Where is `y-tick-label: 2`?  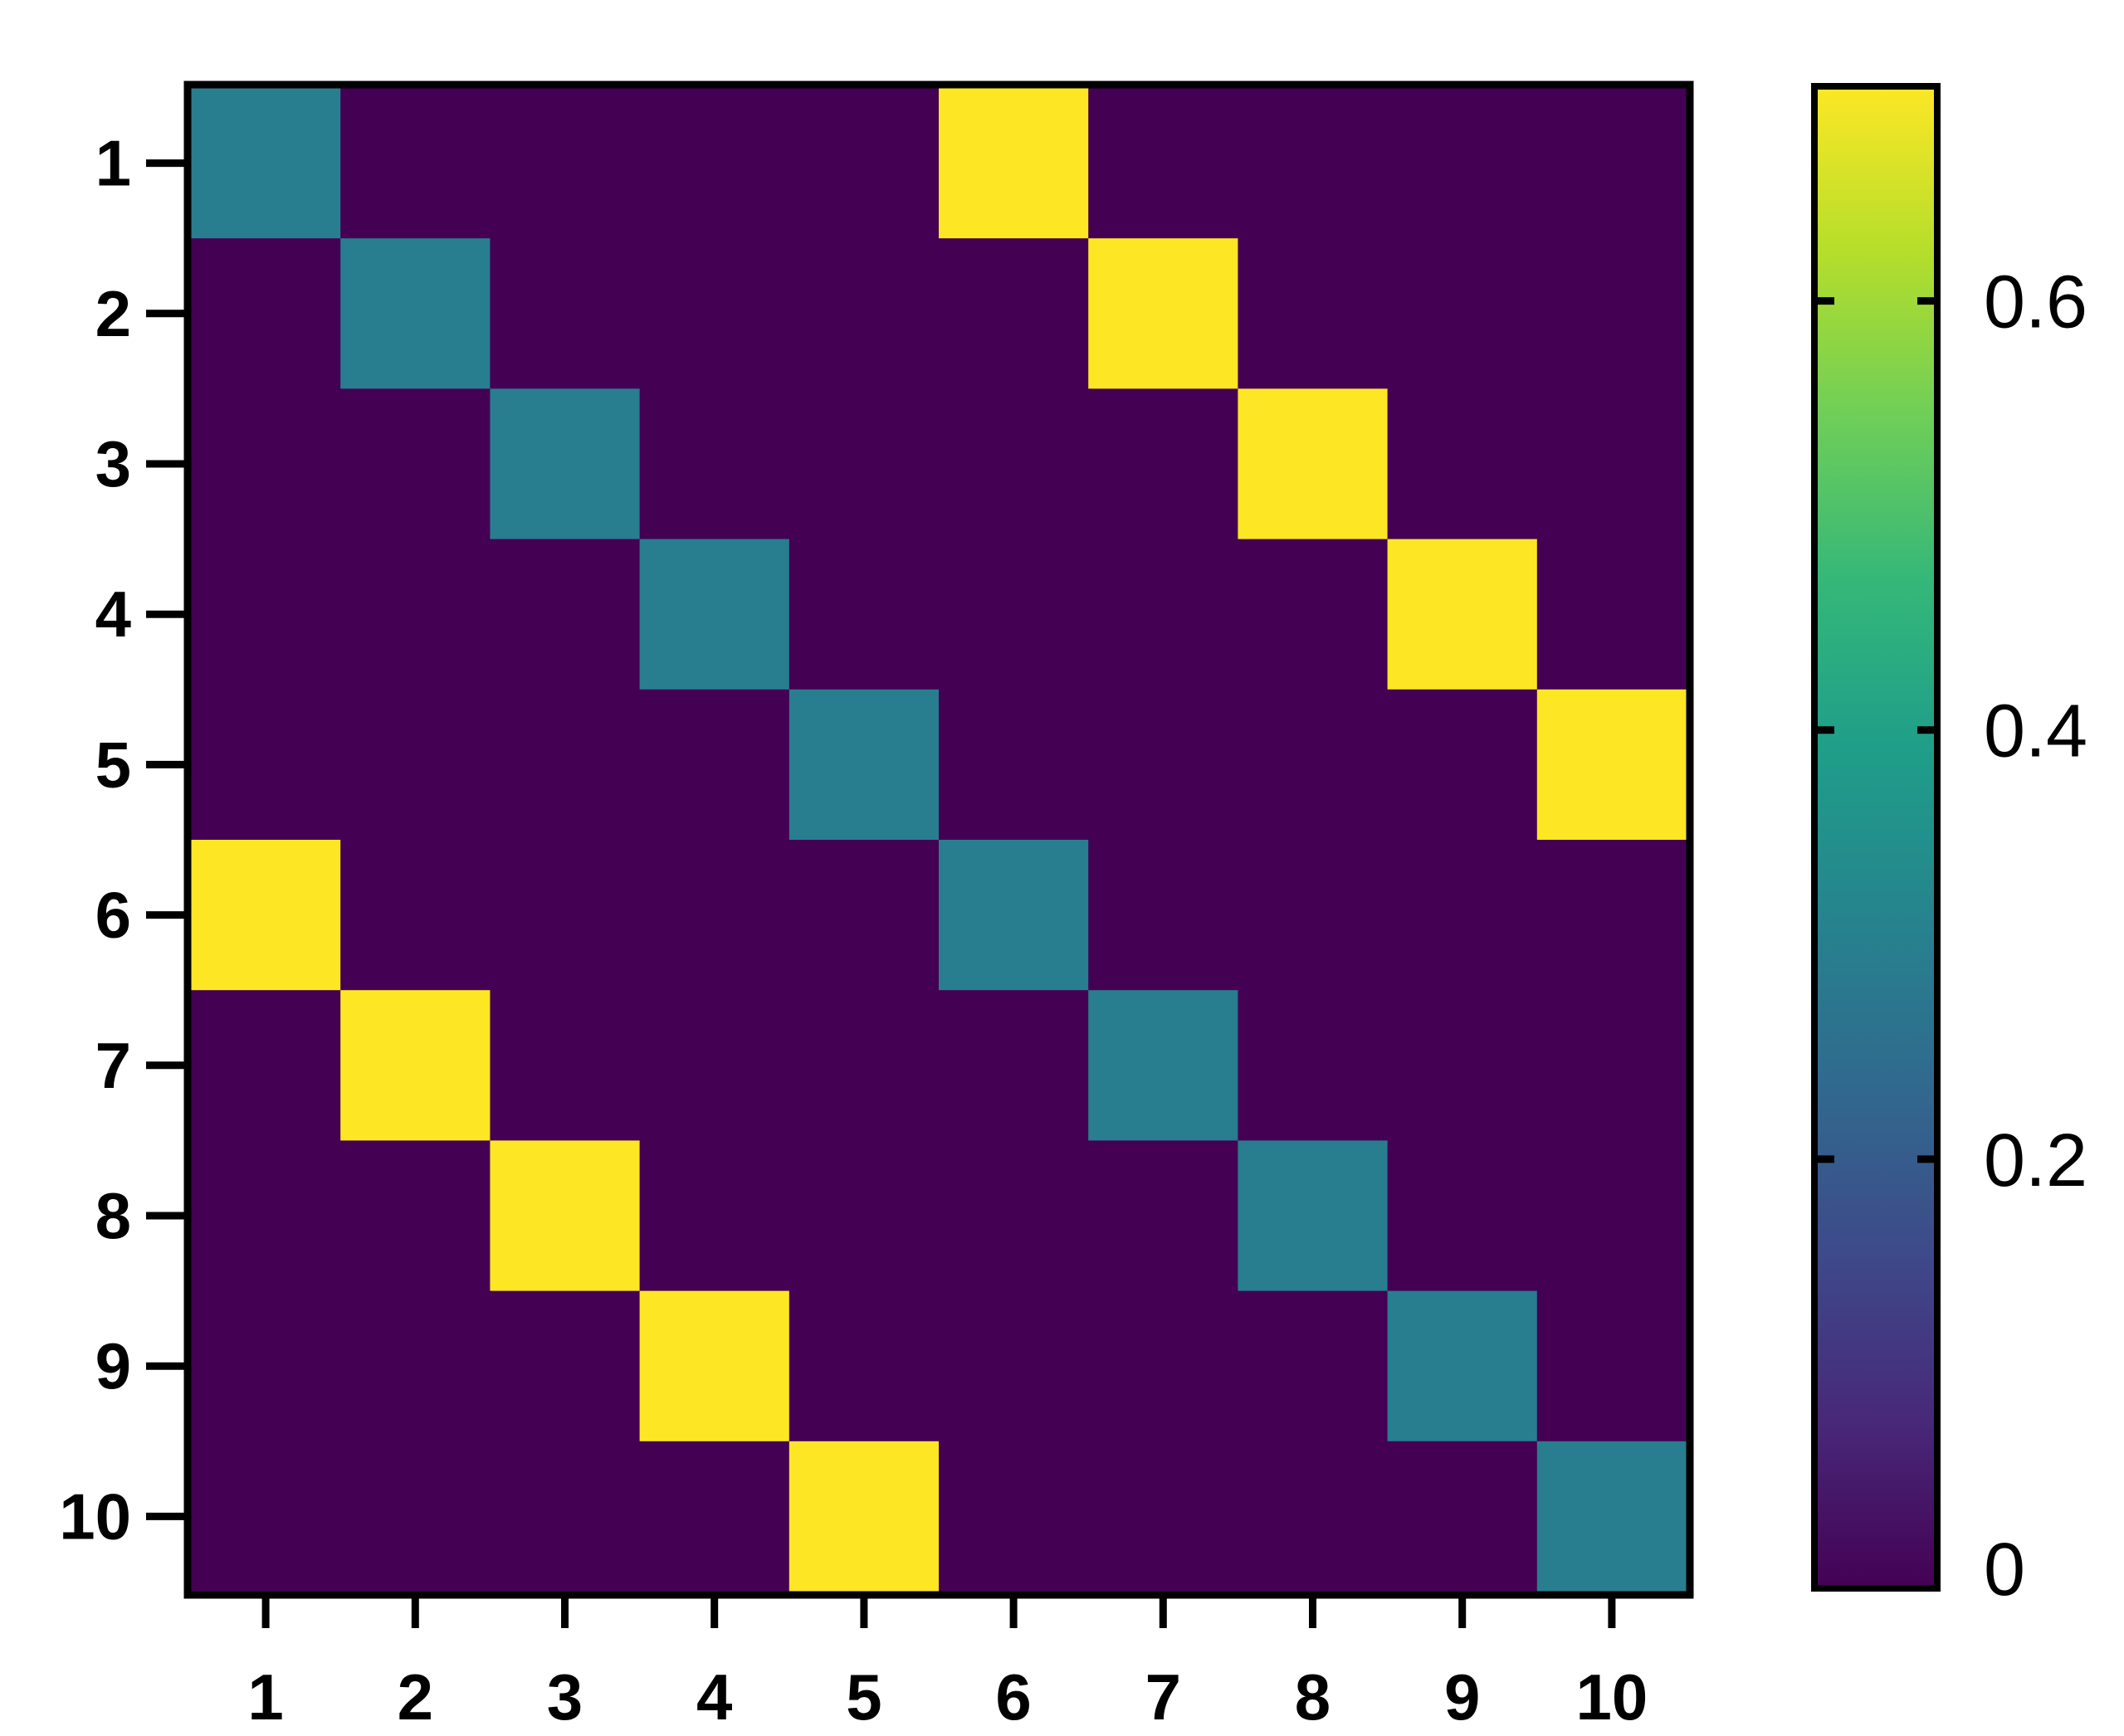
y-tick-label: 2 is located at coordinates (113, 313).